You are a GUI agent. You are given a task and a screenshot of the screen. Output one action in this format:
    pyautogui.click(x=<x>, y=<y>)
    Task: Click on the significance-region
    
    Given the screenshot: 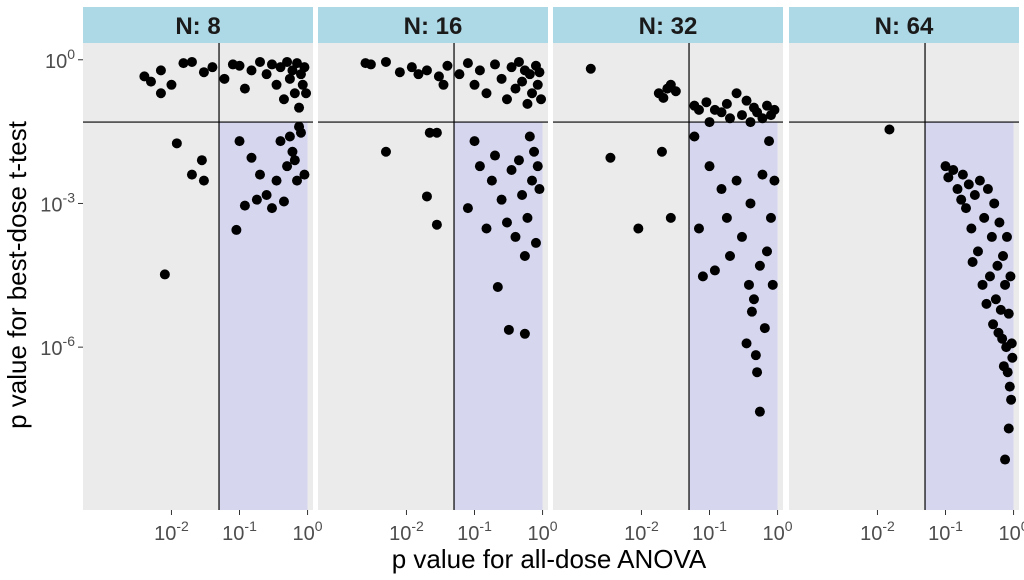 What is the action you would take?
    pyautogui.click(x=733, y=316)
    